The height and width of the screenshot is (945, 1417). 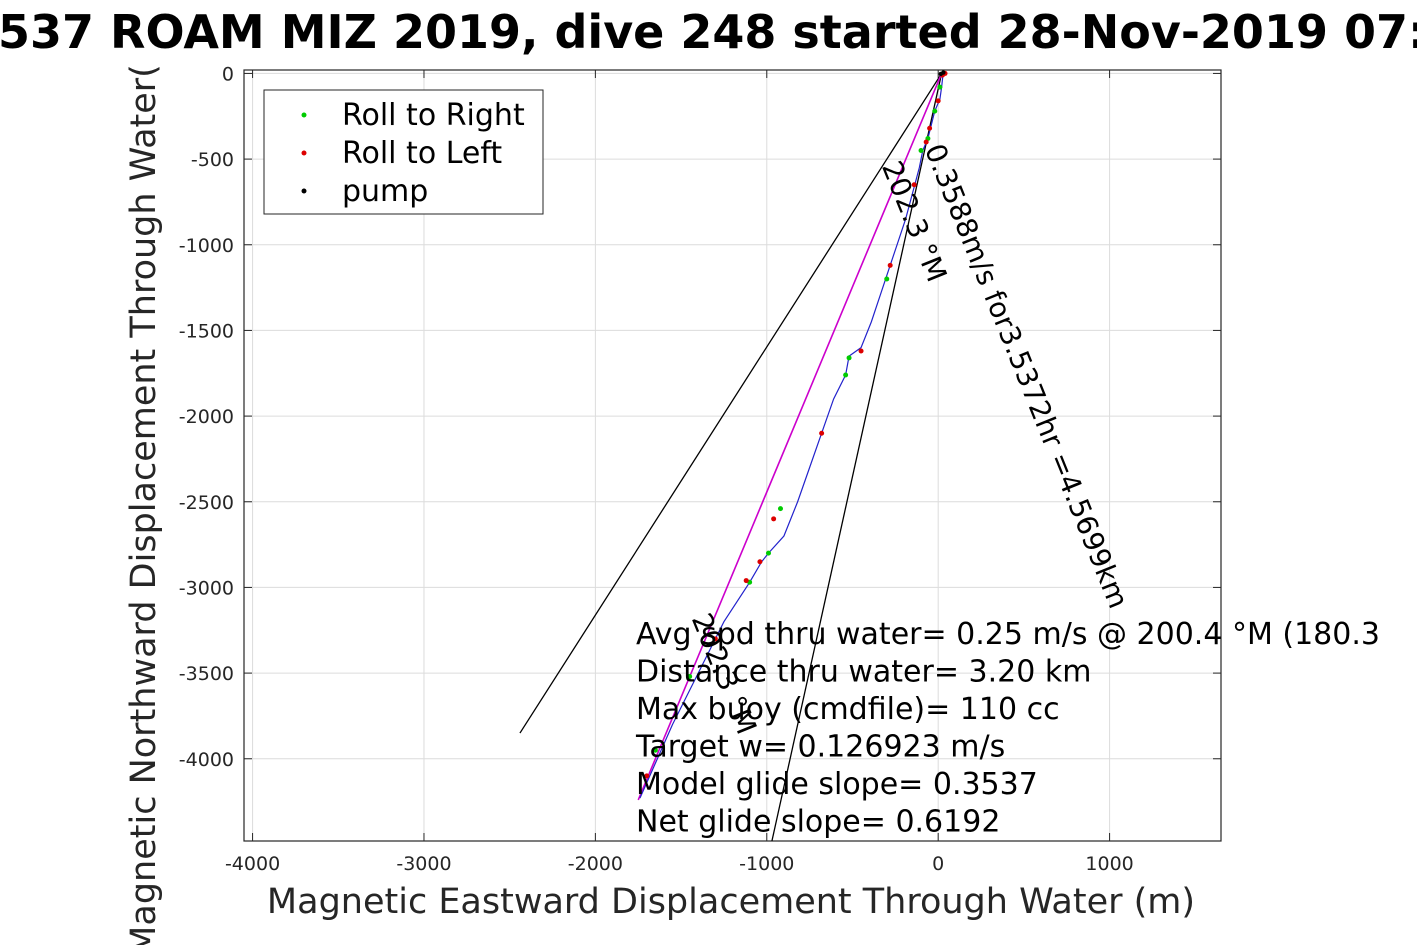 I want to click on stat-line: Net glide slope= 0.6192, so click(x=818, y=822).